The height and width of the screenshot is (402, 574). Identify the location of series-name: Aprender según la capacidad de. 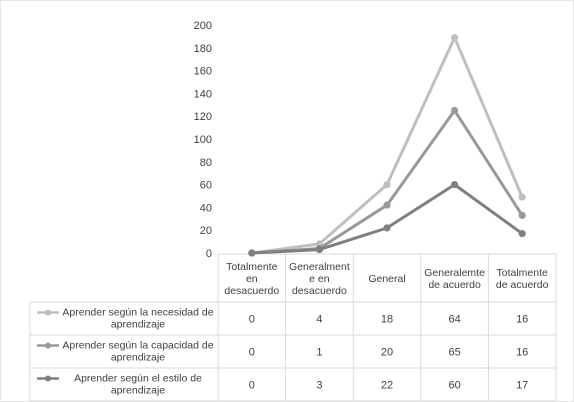
(137, 346).